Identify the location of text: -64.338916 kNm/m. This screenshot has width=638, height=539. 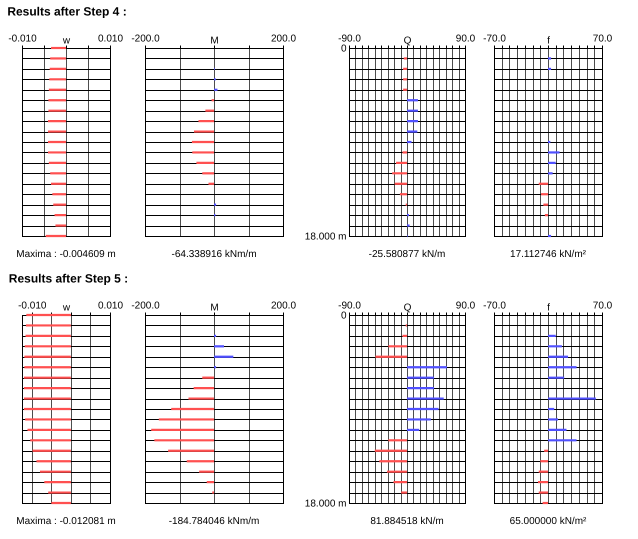
(214, 254).